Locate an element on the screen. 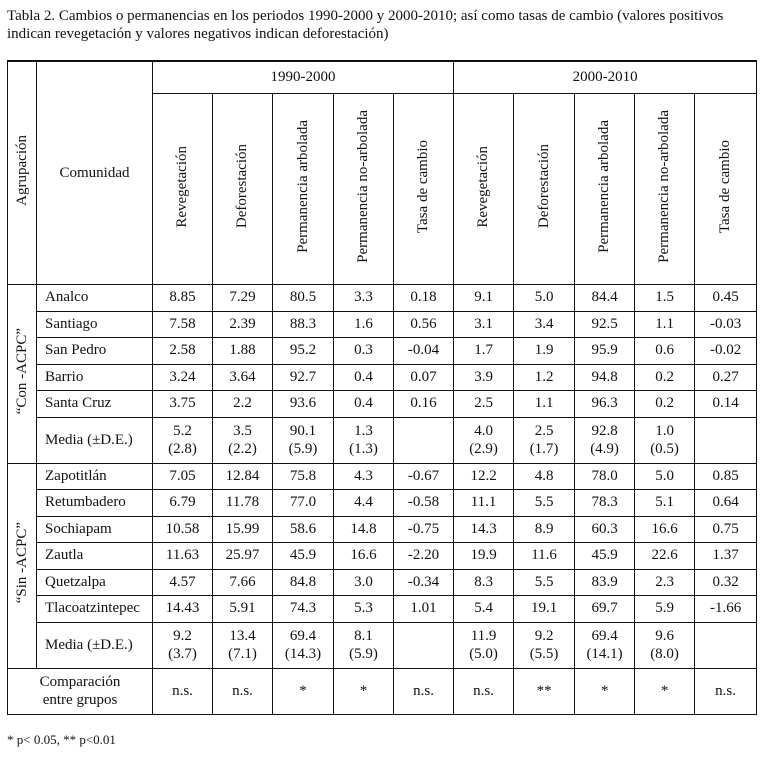 This screenshot has height=757, width=765. value-cell: 94.8 is located at coordinates (605, 377).